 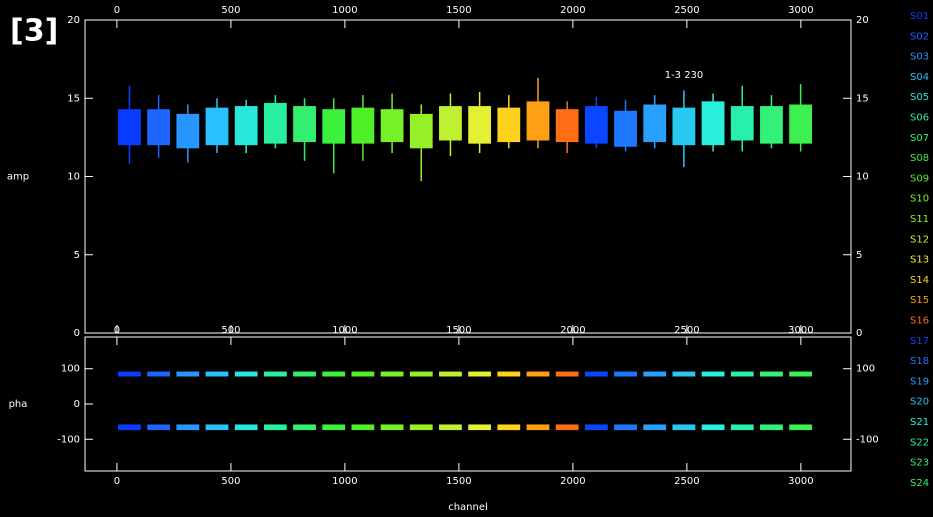 I want to click on legend-entry: S05, so click(x=919, y=97).